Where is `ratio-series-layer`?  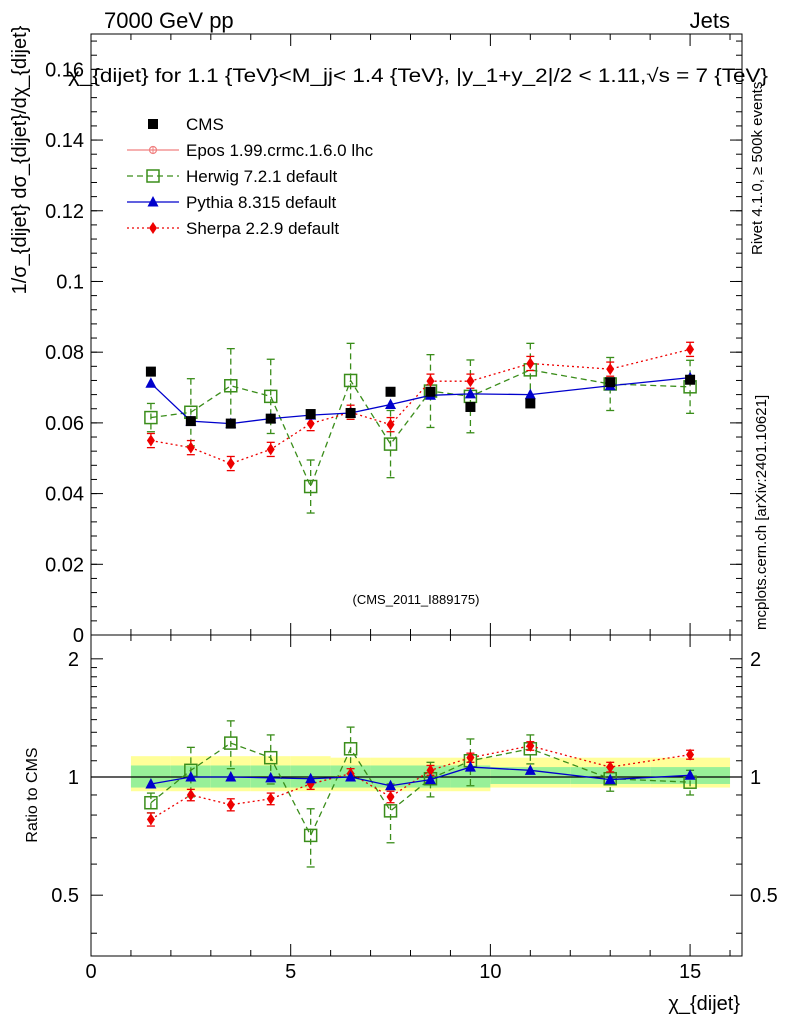 ratio-series-layer is located at coordinates (420, 794).